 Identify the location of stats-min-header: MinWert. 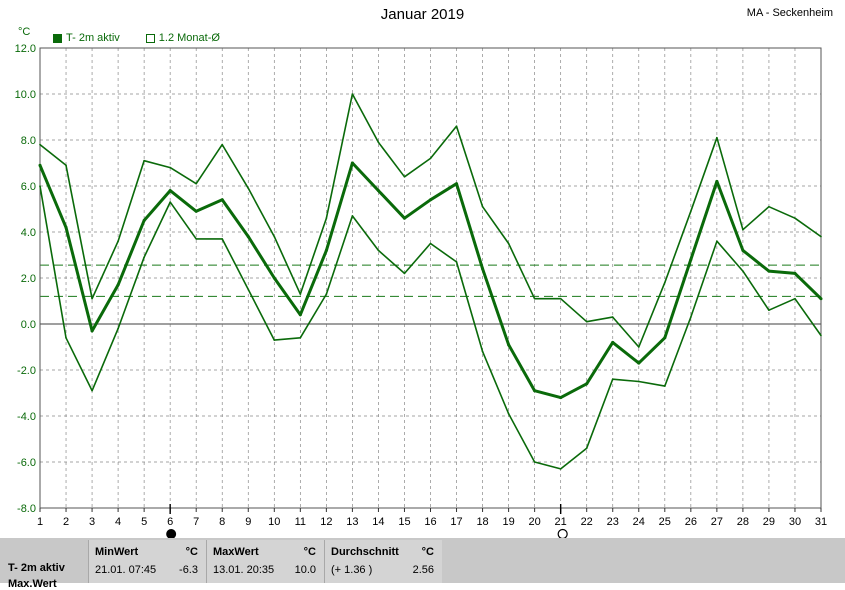
(117, 552).